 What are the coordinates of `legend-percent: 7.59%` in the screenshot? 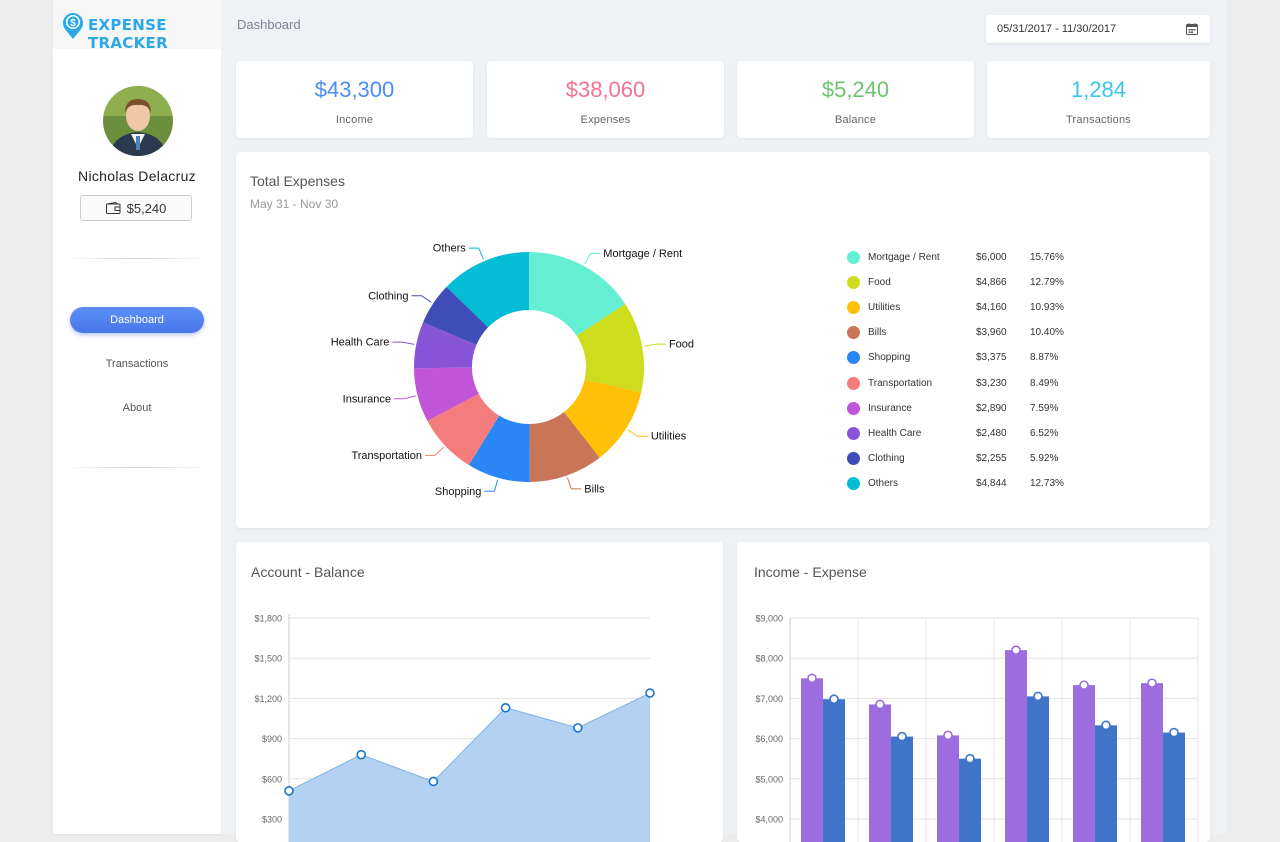 It's located at (1044, 408).